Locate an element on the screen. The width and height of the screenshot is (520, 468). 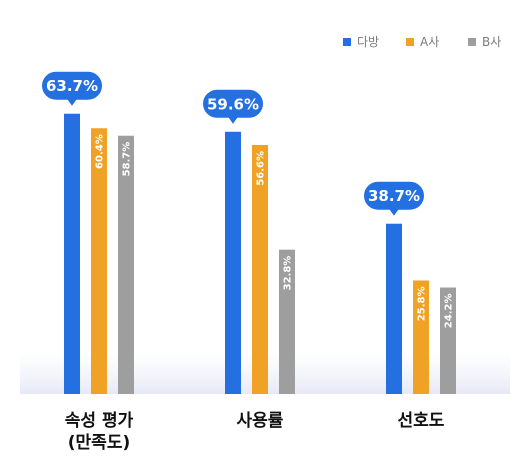
value-bubble: 38.7% is located at coordinates (394, 198).